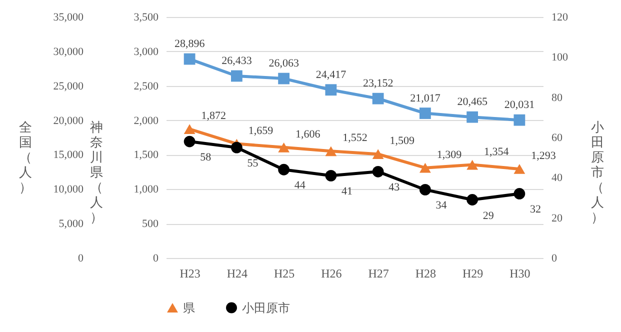 This screenshot has width=621, height=332. What do you see at coordinates (597, 172) in the screenshot?
I see `y2-axis-title: 小田原市（人）` at bounding box center [597, 172].